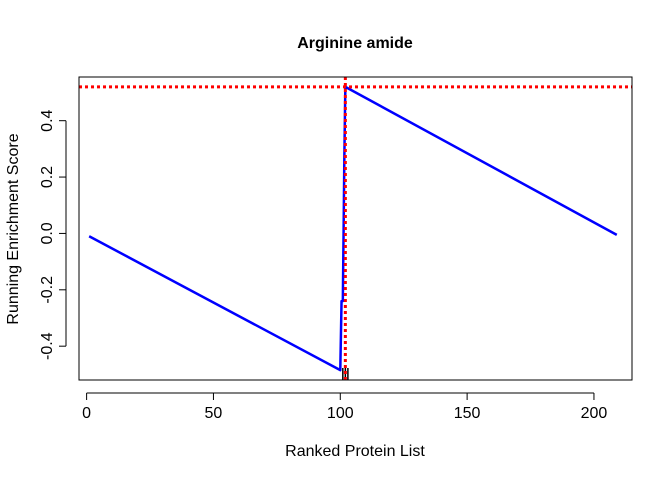 The image size is (672, 480). I want to click on x-tick-label-4: 200, so click(594, 413).